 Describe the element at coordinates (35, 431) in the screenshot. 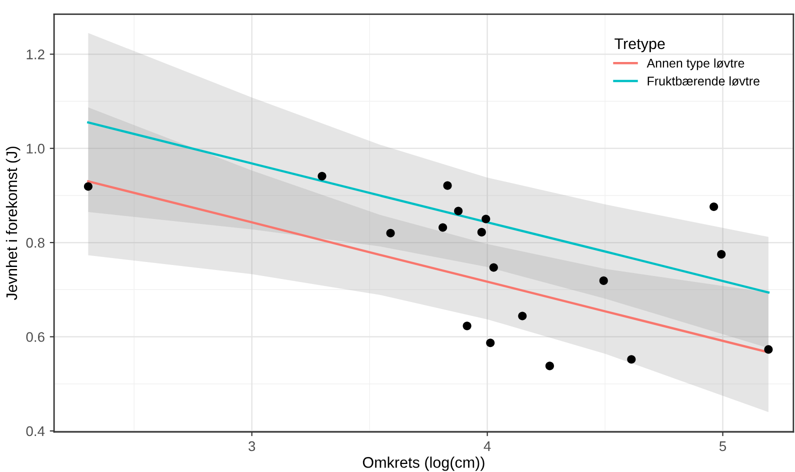

I see `y-tick-label: 0.4` at that location.